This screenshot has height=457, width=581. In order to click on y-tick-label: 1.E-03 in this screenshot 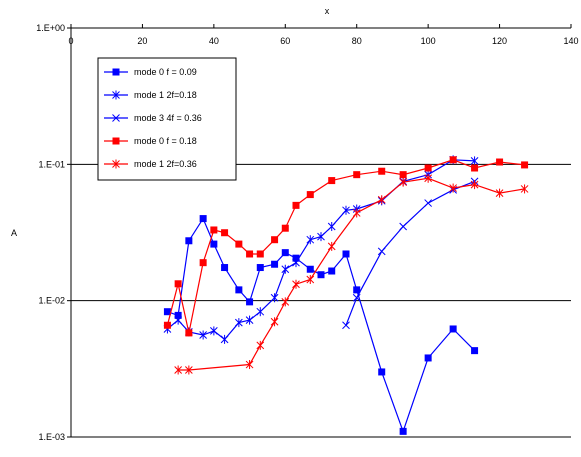, I will do `click(51, 437)`.